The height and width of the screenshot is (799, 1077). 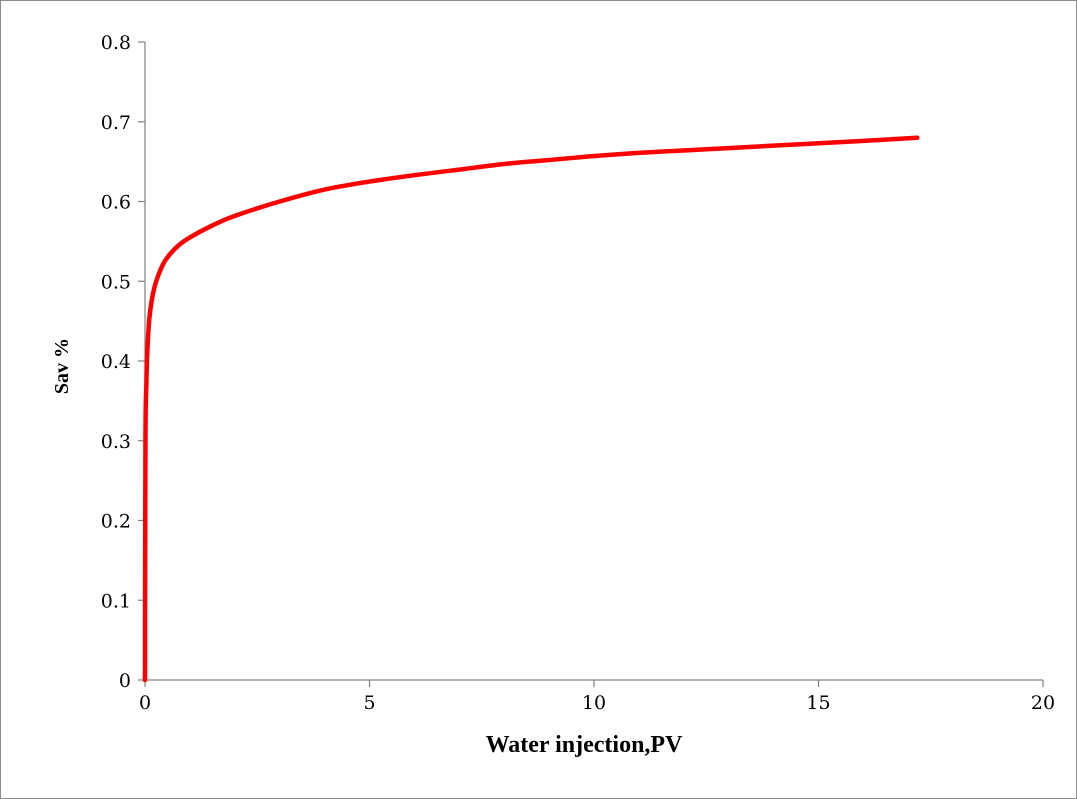 What do you see at coordinates (125, 681) in the screenshot?
I see `y-tick-label: 0` at bounding box center [125, 681].